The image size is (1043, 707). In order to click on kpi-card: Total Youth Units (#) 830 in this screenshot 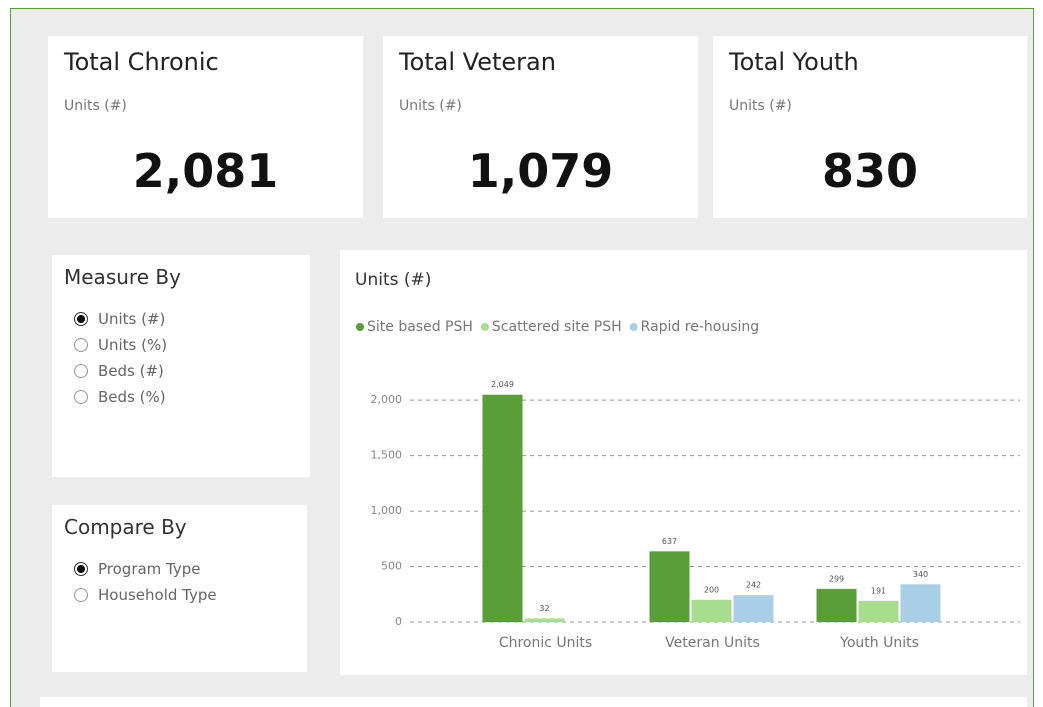, I will do `click(870, 127)`.